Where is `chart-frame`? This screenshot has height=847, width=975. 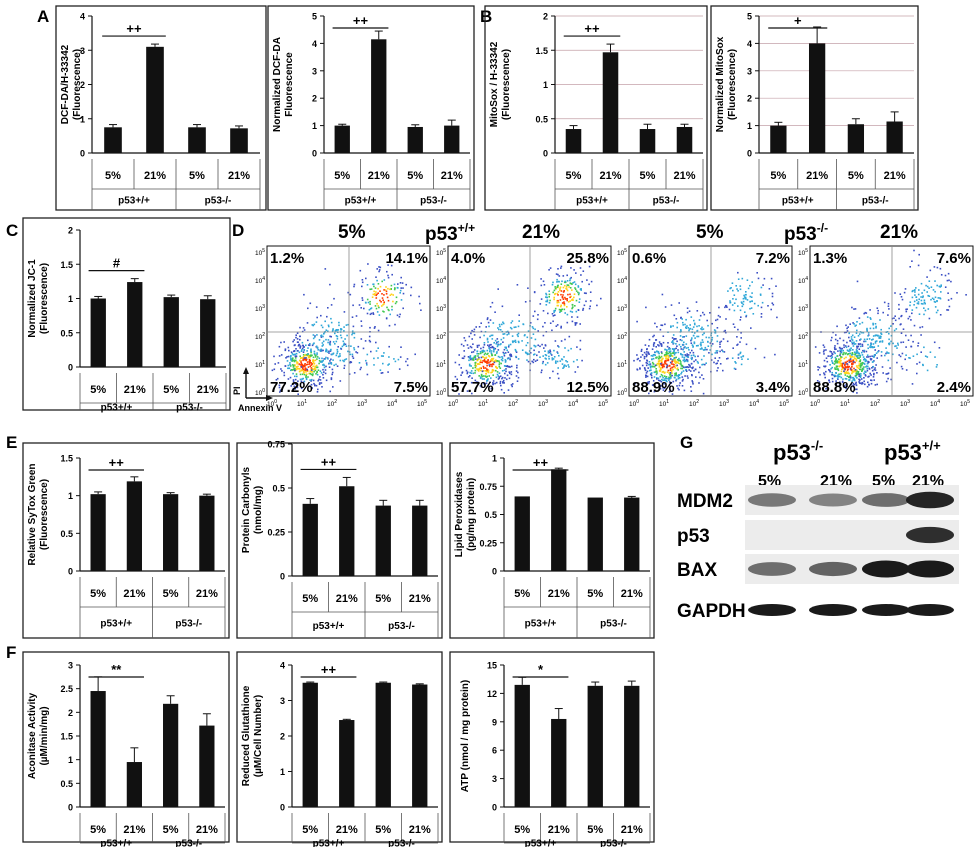 chart-frame is located at coordinates (126, 540).